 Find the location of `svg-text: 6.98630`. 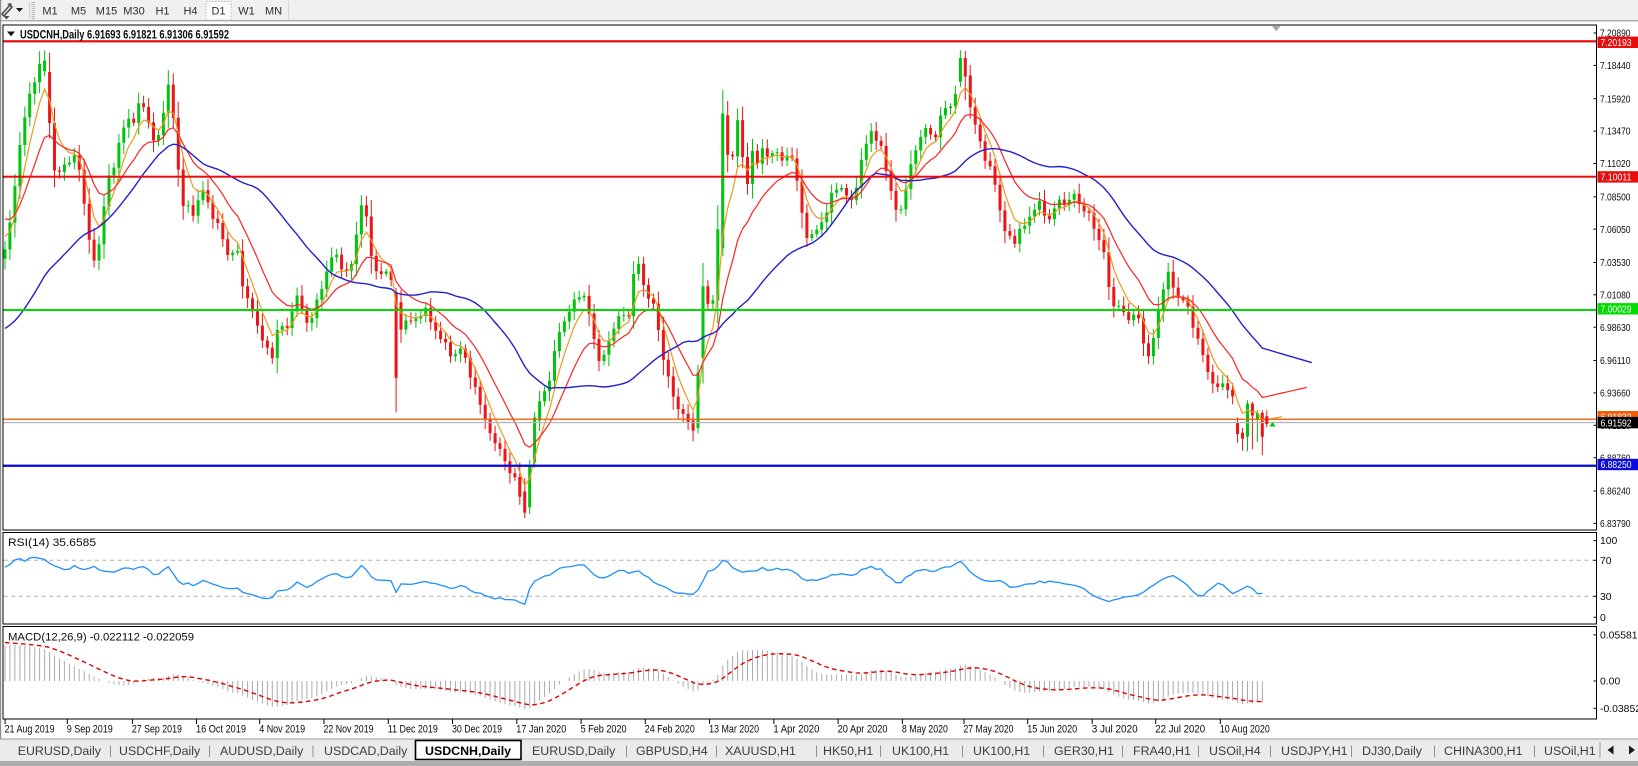

svg-text: 6.98630 is located at coordinates (1615, 328).